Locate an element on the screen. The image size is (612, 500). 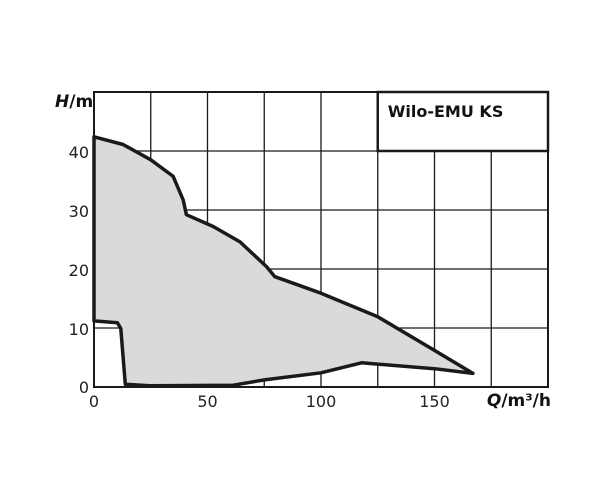
x-tick-label: 100 is located at coordinates (321, 401).